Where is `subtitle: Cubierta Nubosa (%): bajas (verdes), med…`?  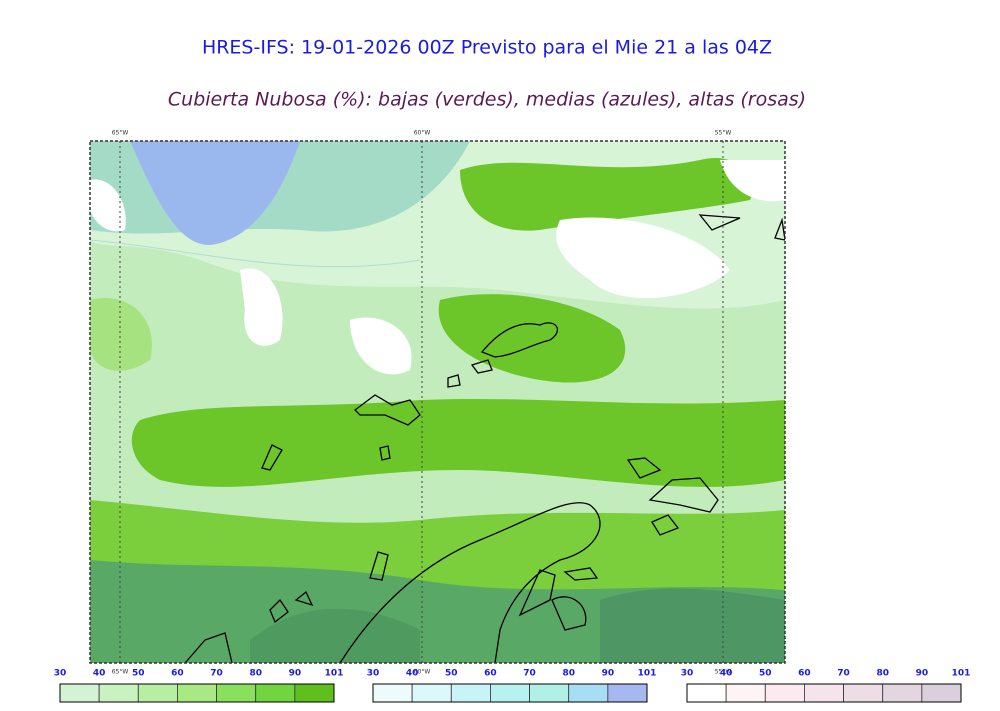 subtitle: Cubierta Nubosa (%): bajas (verdes), med… is located at coordinates (487, 100).